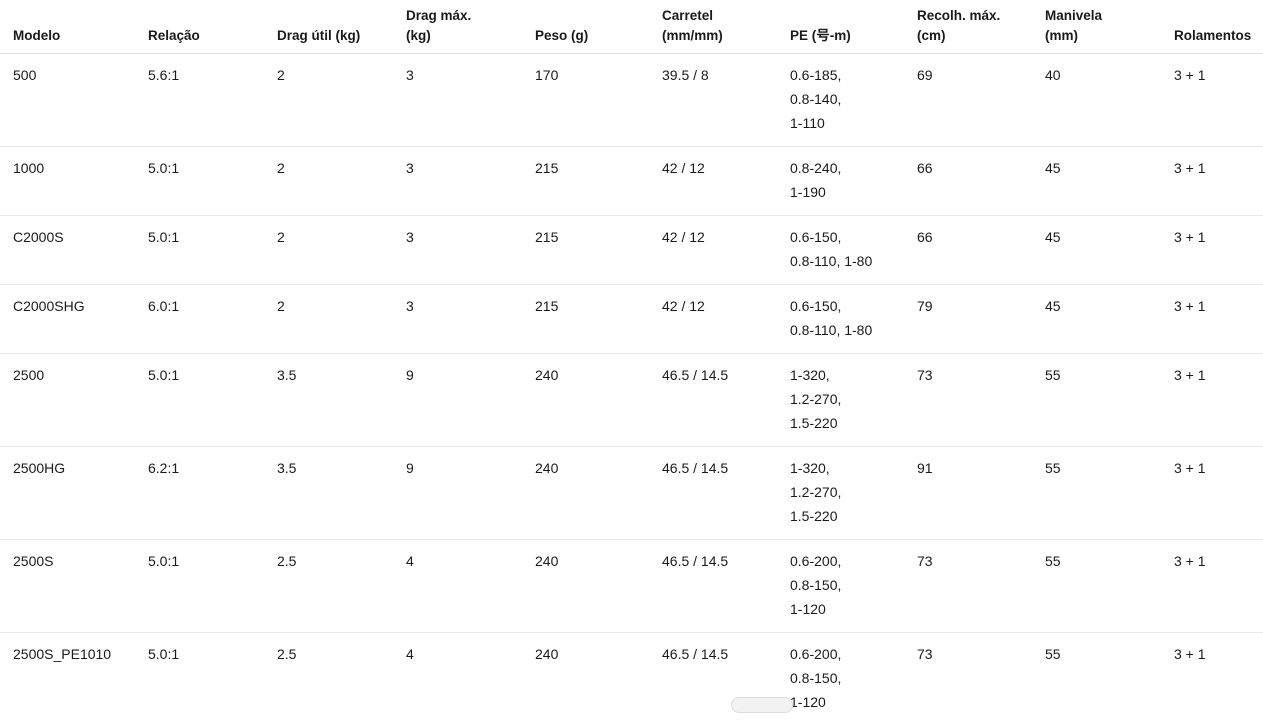 This screenshot has width=1263, height=725. I want to click on table-cell-pe: 0.8-240, 1-190, so click(840, 181).